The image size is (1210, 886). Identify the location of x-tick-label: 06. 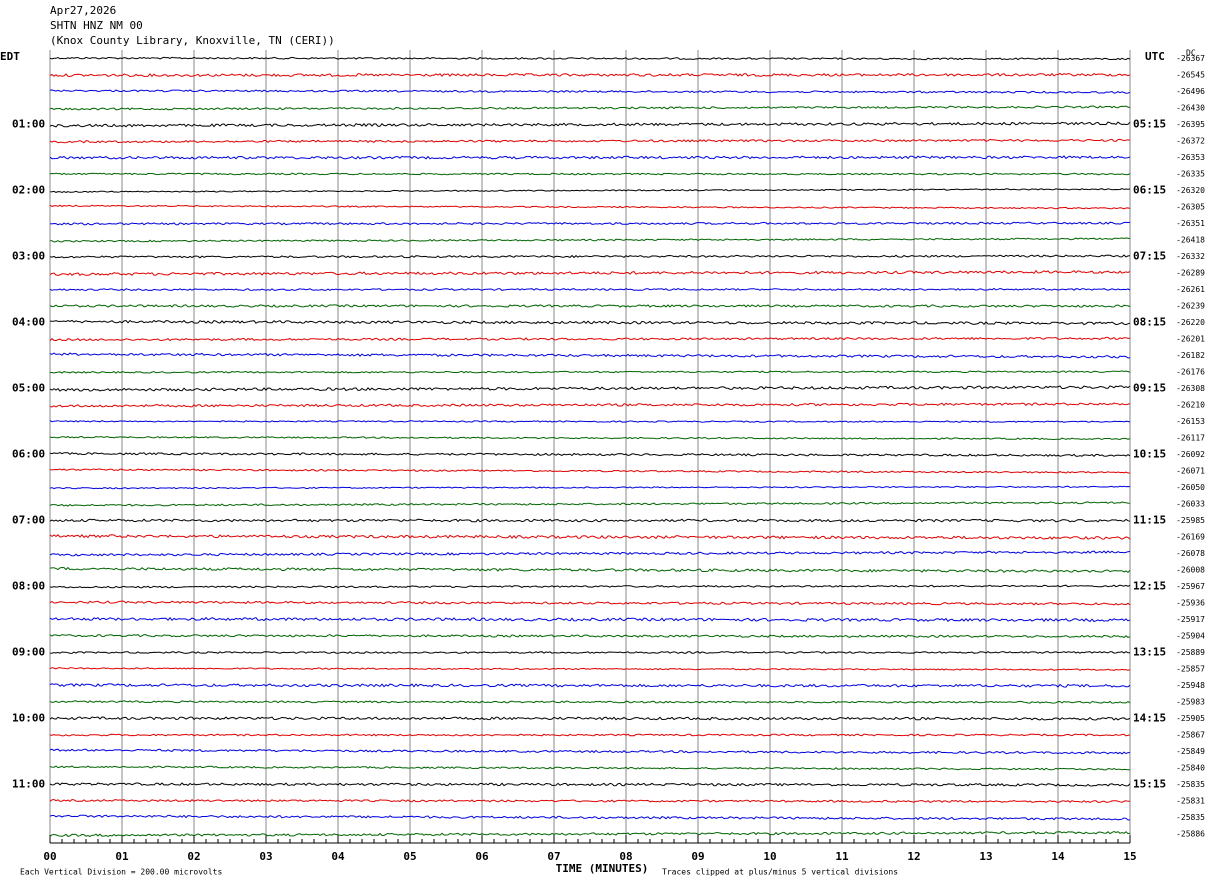
(482, 856).